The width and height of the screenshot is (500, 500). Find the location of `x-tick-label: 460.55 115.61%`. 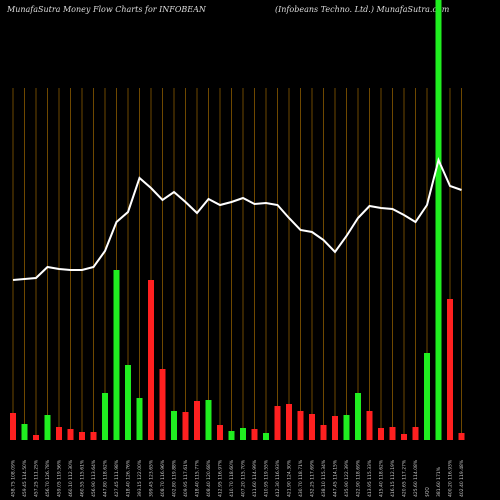

x-tick-label: 460.55 115.61% is located at coordinates (83, 478).